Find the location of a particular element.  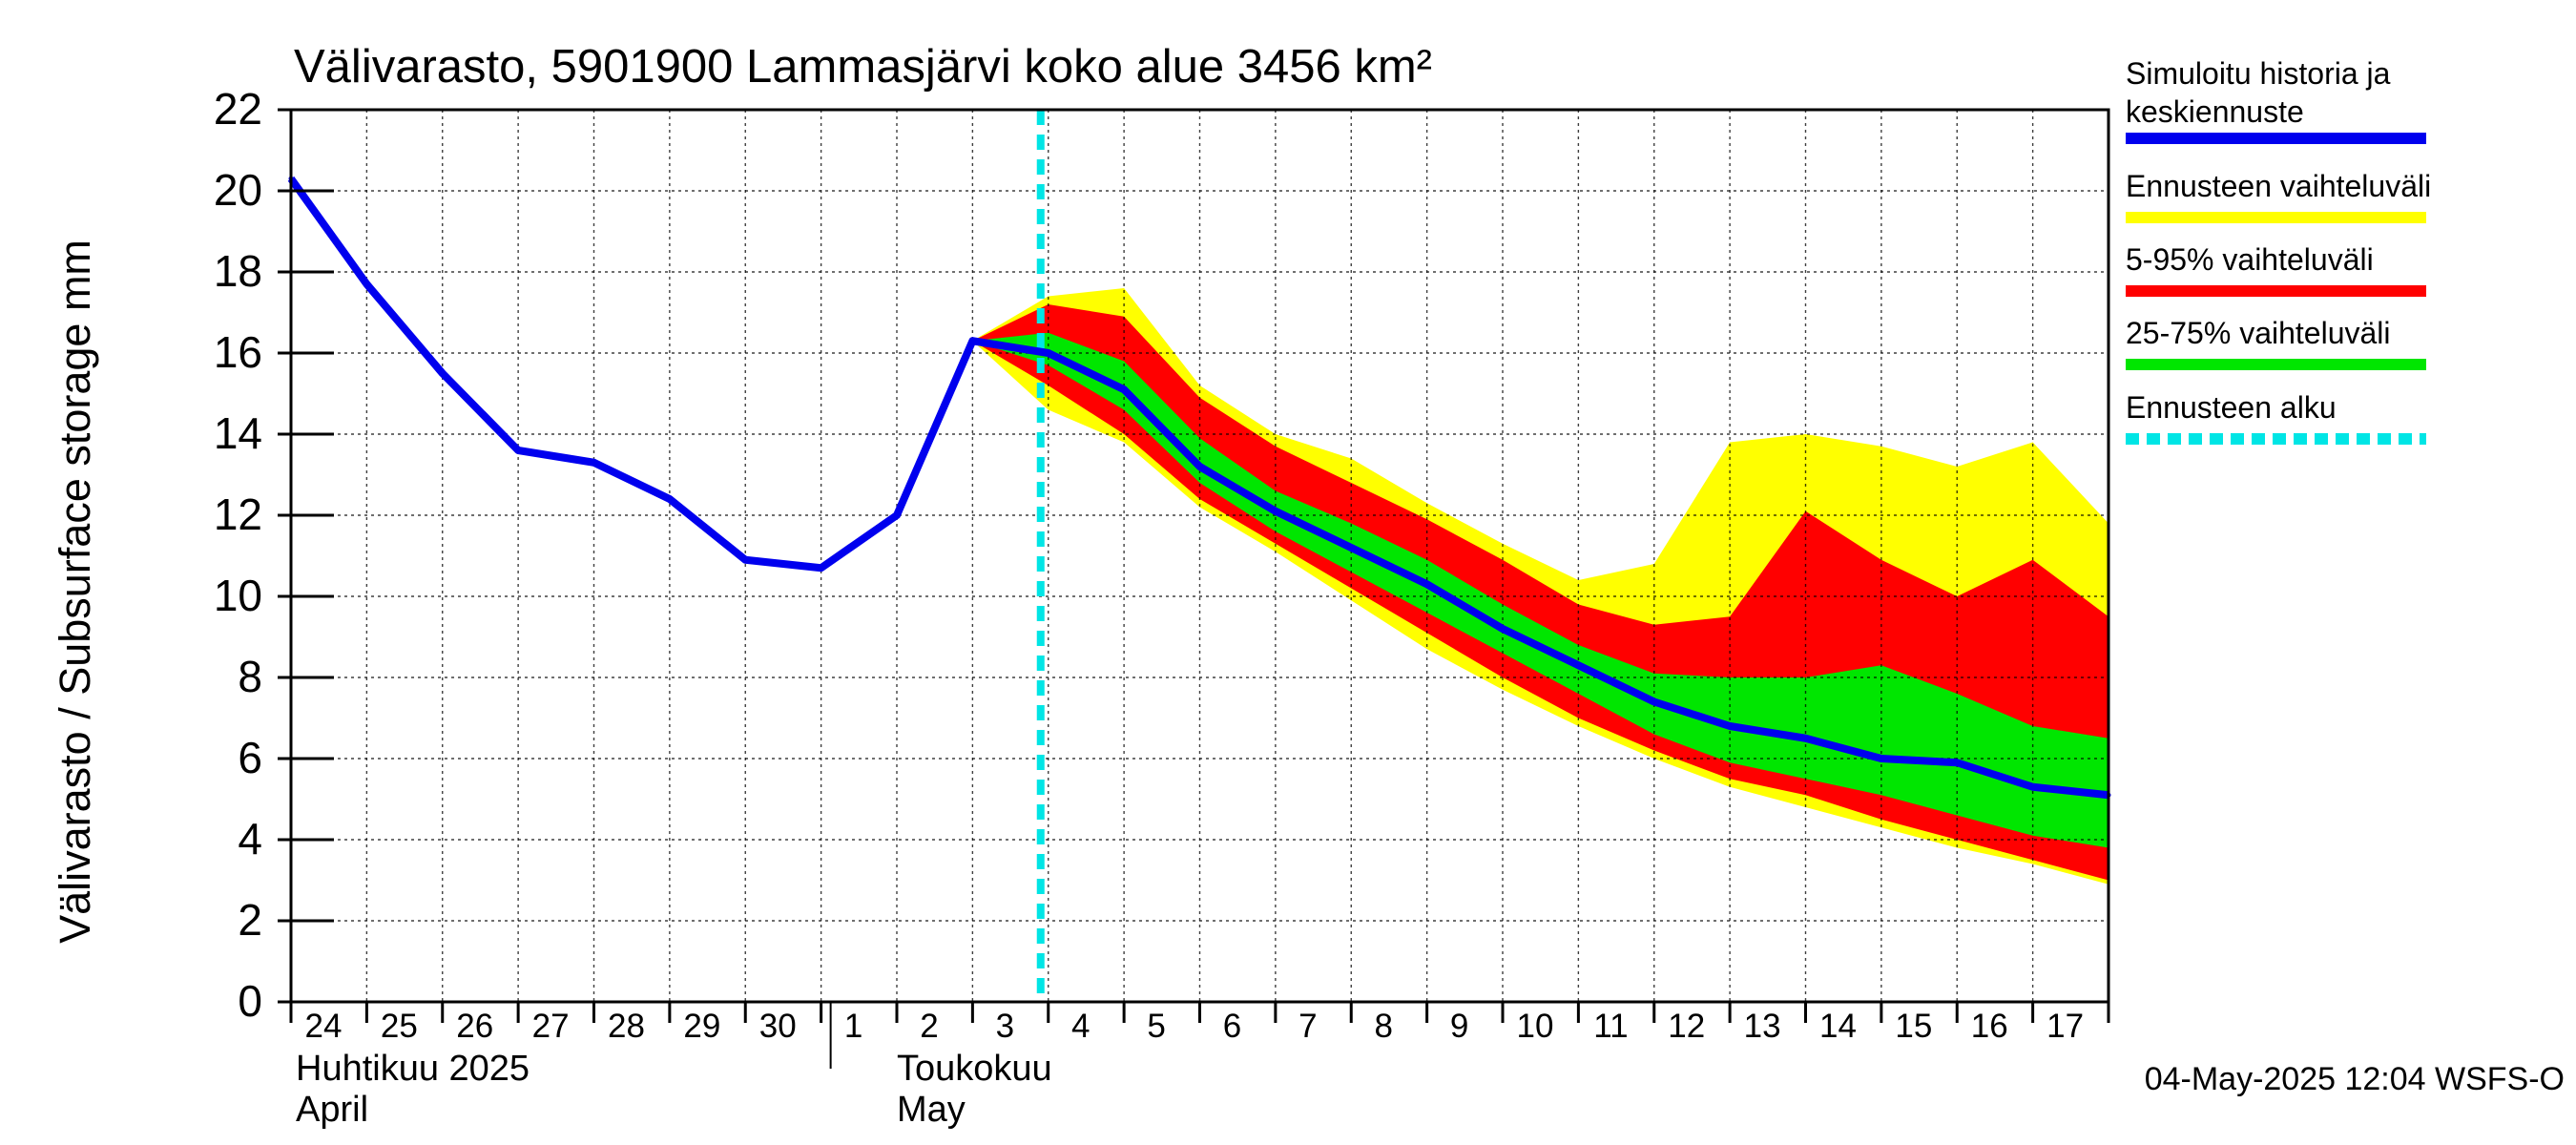

x-tick-label: 3 is located at coordinates (1005, 1026).